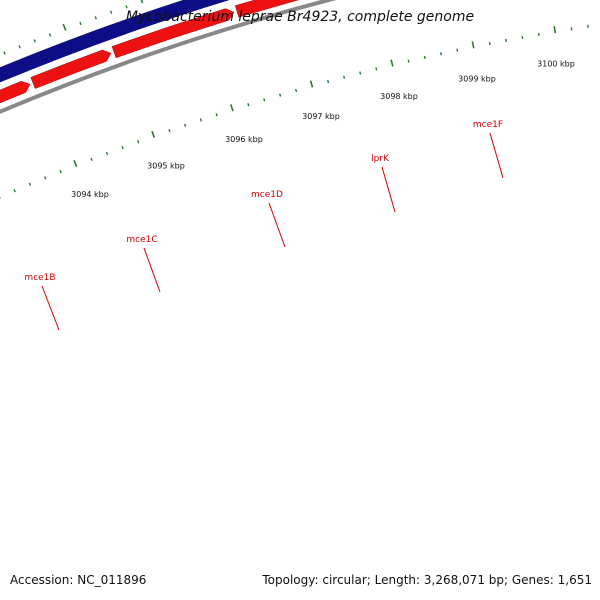 This screenshot has width=600, height=600. I want to click on gene-label: mce1D, so click(267, 195).